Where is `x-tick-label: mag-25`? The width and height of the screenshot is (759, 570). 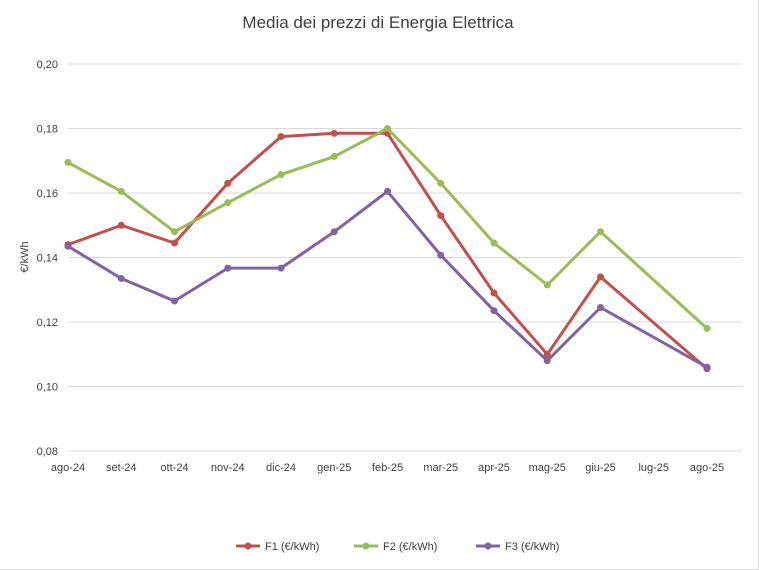
x-tick-label: mag-25 is located at coordinates (547, 468).